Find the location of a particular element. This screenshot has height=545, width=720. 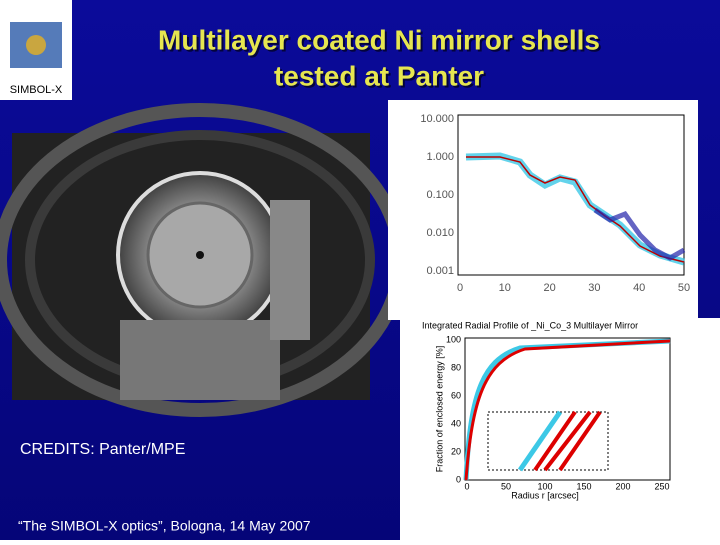

bottom-plot-frame is located at coordinates (567, 409).